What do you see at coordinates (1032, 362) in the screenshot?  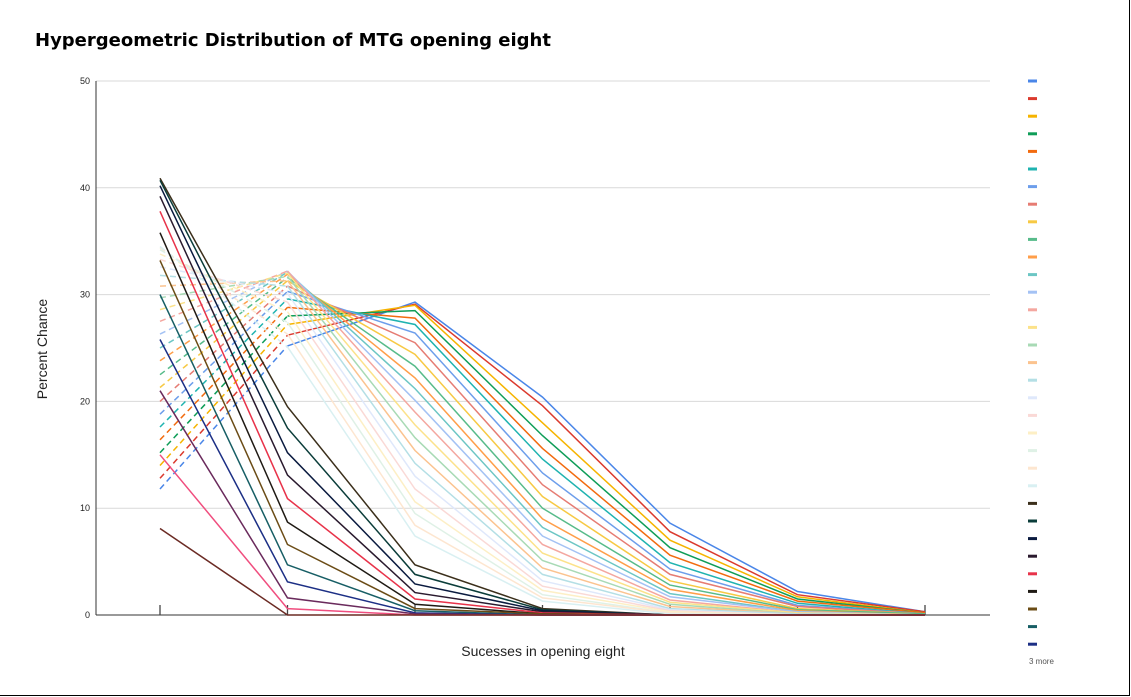 I see `legend` at bounding box center [1032, 362].